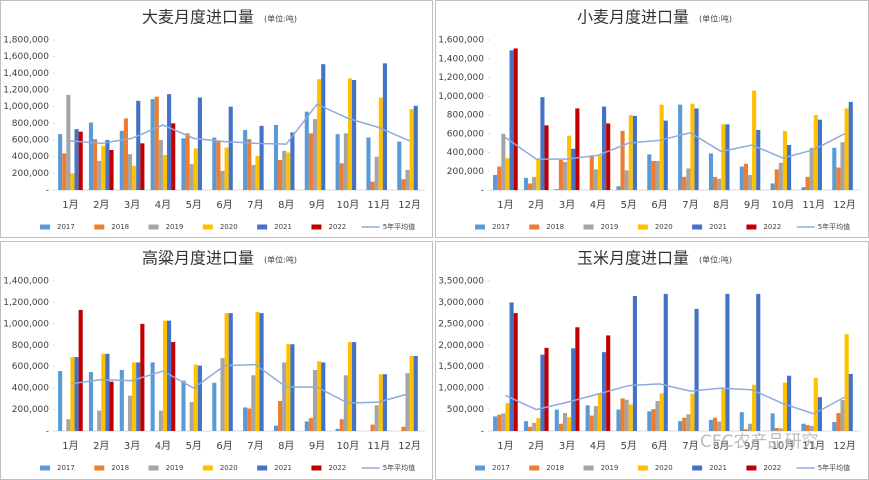  Describe the element at coordinates (633, 17) in the screenshot. I see `chart-title: 小麦月度进口量` at that location.